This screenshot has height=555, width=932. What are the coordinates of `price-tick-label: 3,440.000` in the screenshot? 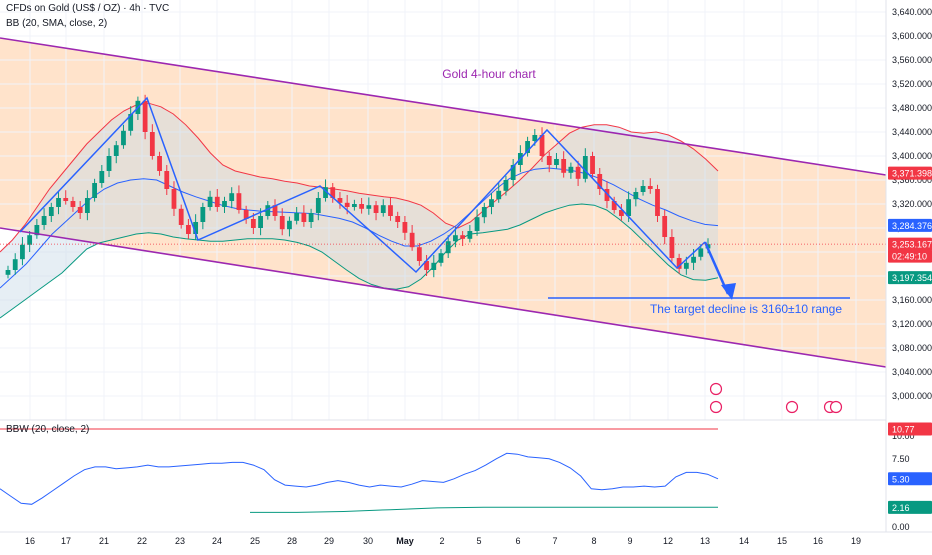 It's located at (912, 132).